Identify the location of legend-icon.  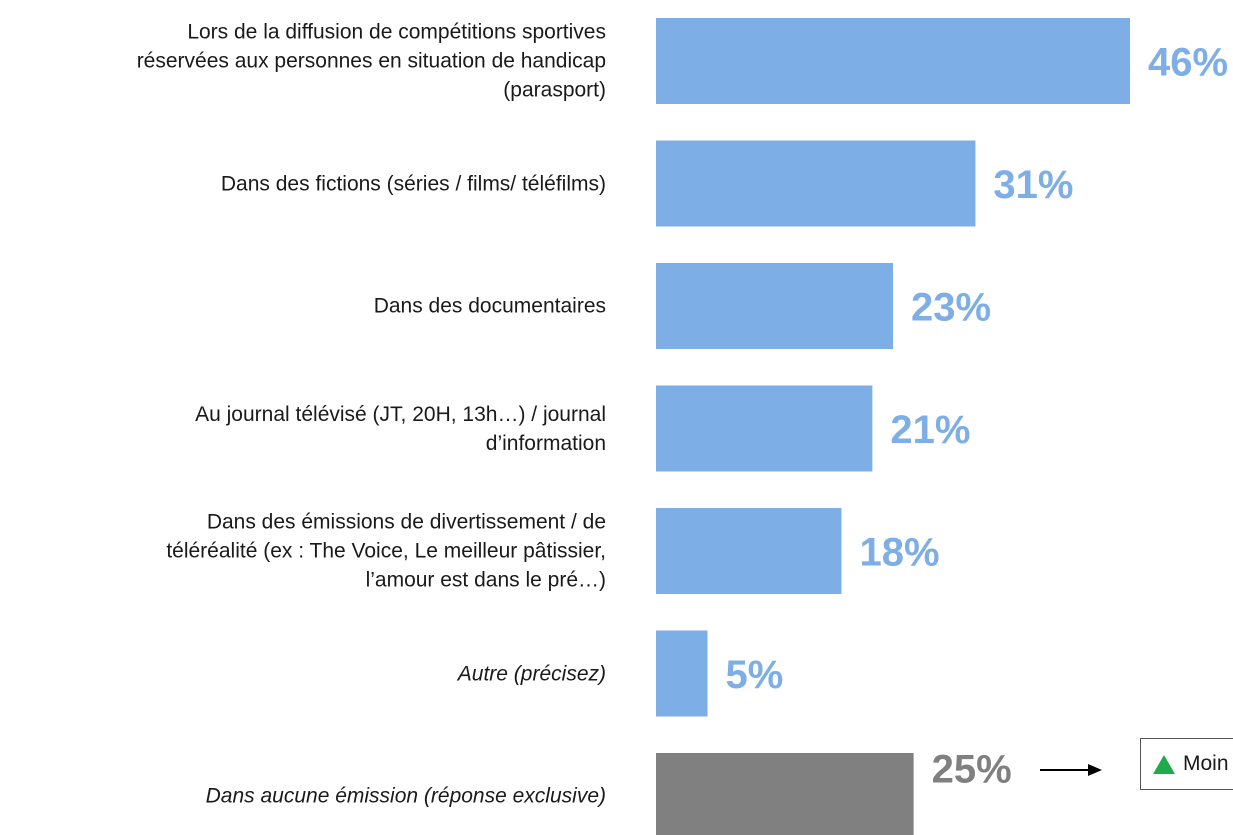
(1164, 764).